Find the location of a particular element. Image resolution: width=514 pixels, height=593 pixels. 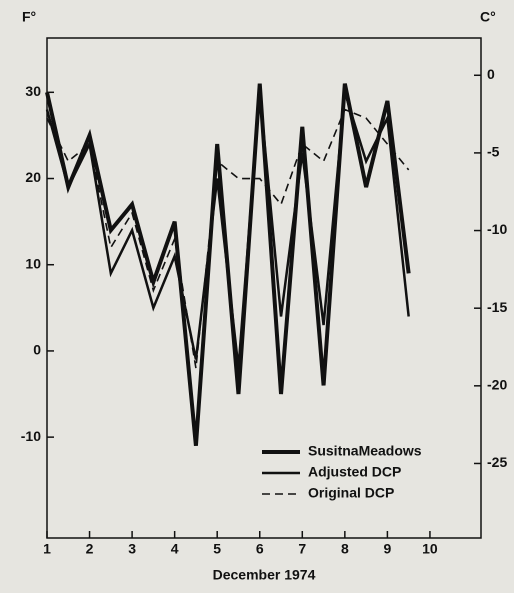

x-tick-label: 10 is located at coordinates (430, 549).